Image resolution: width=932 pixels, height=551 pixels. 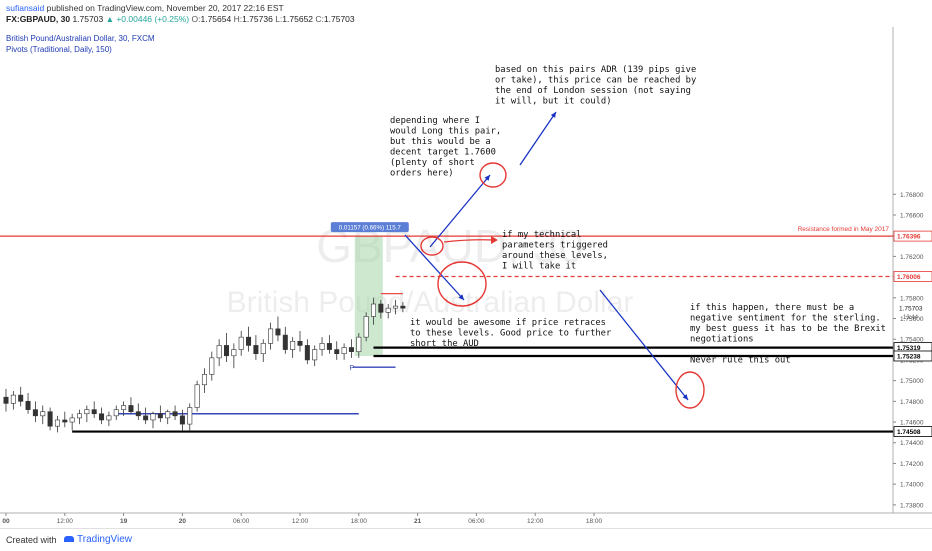 I want to click on measure-zone, so click(x=368, y=296).